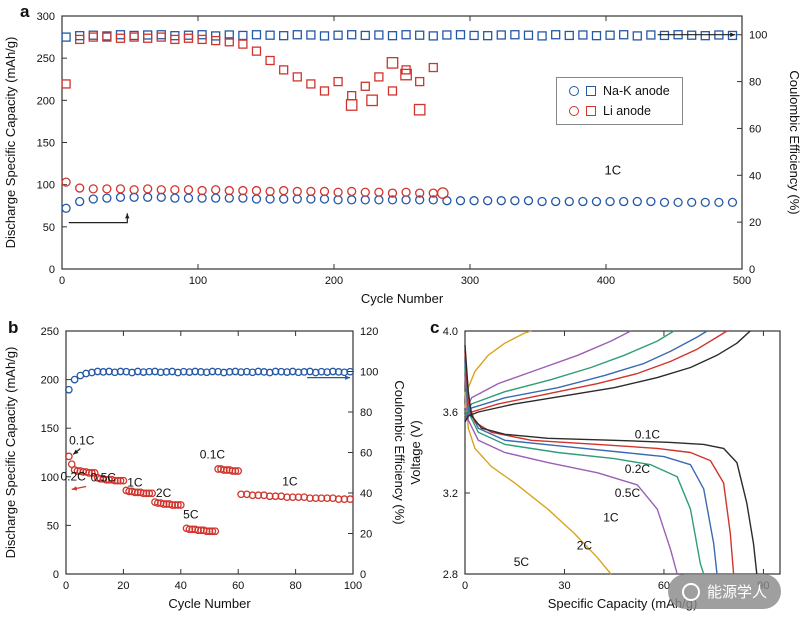 This screenshot has width=800, height=632. I want to click on svg-text: 400, so click(606, 281).